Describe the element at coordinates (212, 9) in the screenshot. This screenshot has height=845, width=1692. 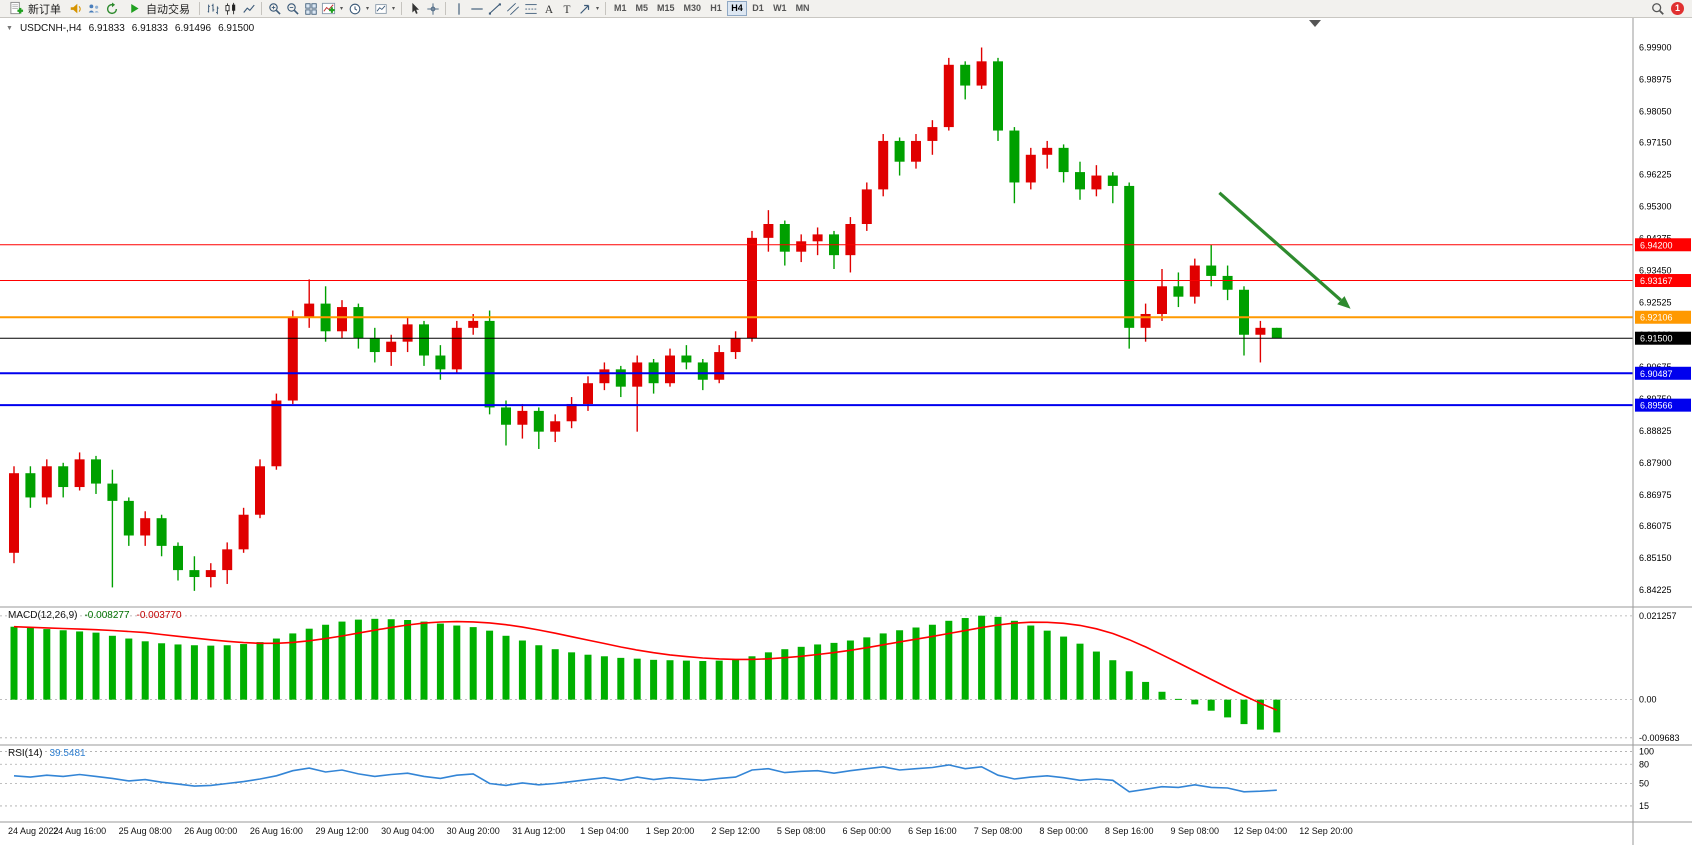
I see `bar-chart-icon` at that location.